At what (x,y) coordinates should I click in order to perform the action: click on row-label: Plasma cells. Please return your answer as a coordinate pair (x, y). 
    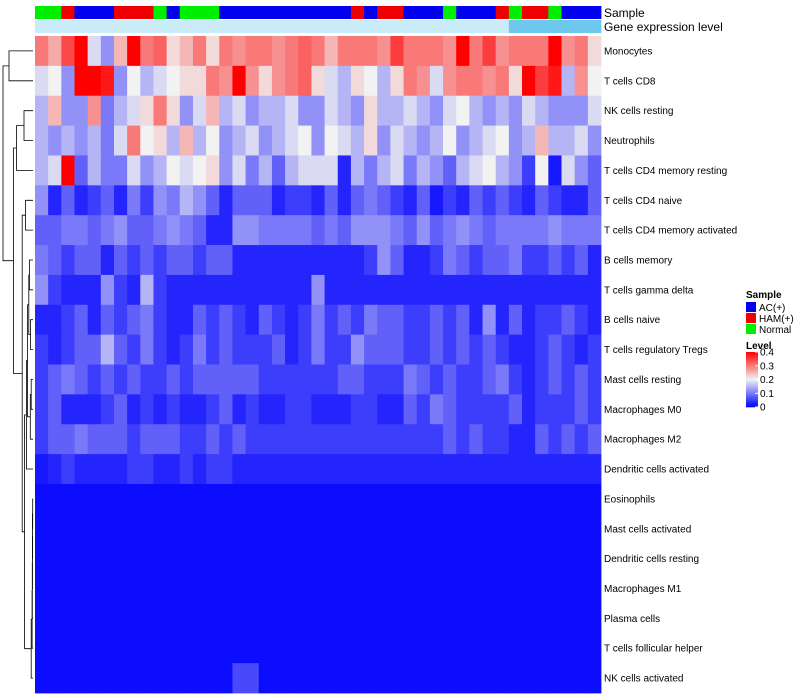
    Looking at the image, I should click on (632, 619).